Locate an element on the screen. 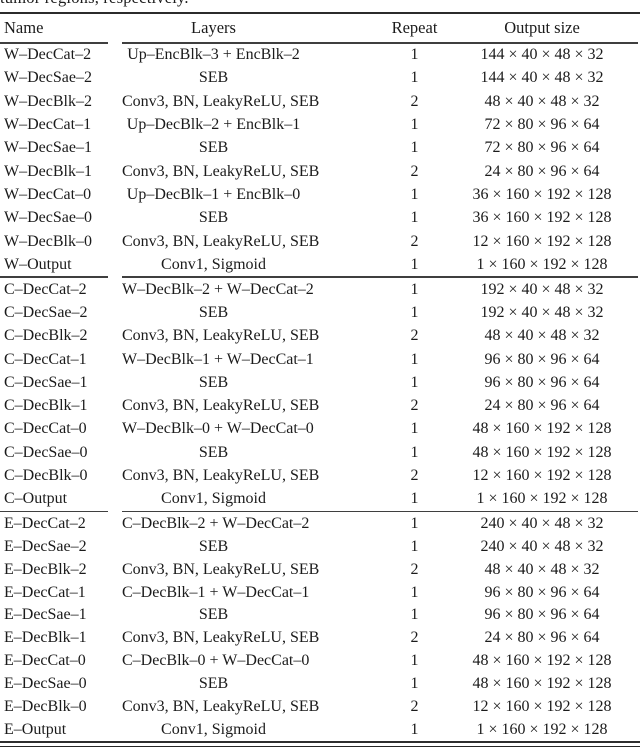  section-divider is located at coordinates (320, 511).